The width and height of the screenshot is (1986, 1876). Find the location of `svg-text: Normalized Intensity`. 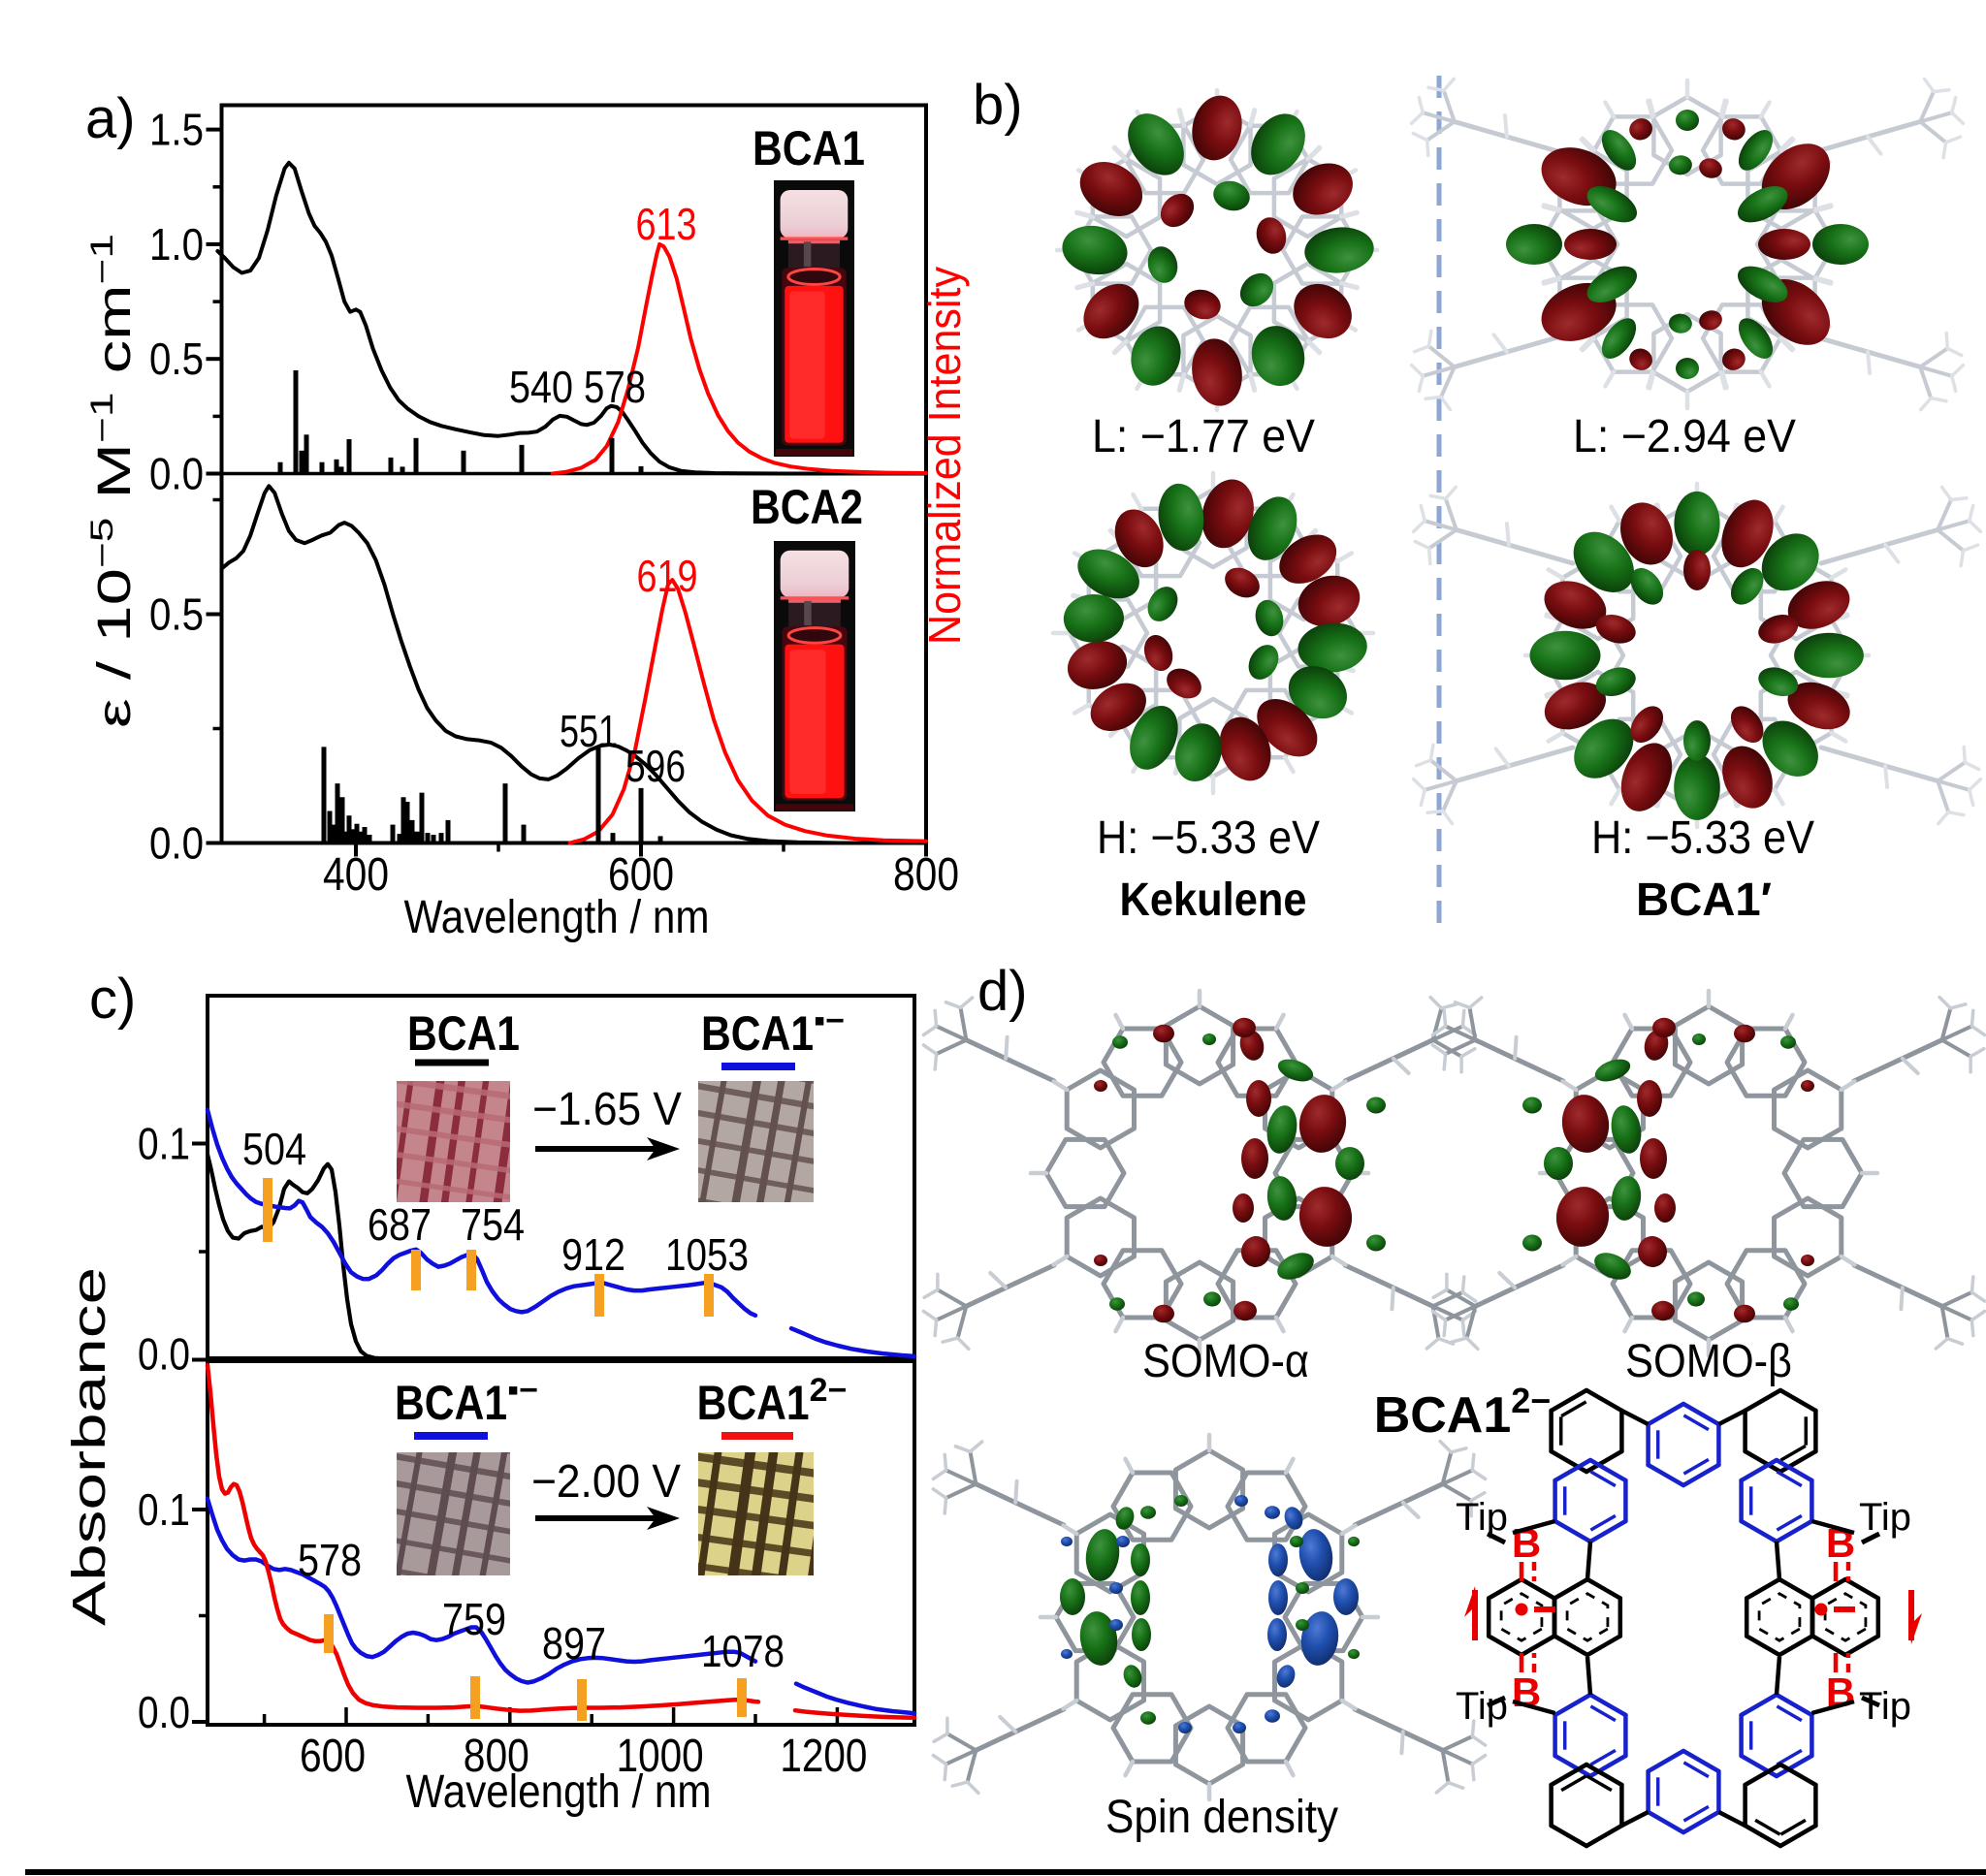

svg-text: Normalized Intensity is located at coordinates (944, 456).